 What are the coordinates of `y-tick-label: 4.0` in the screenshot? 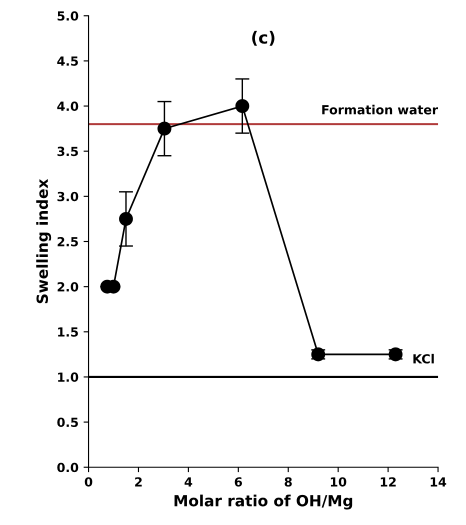 It's located at (67, 106).